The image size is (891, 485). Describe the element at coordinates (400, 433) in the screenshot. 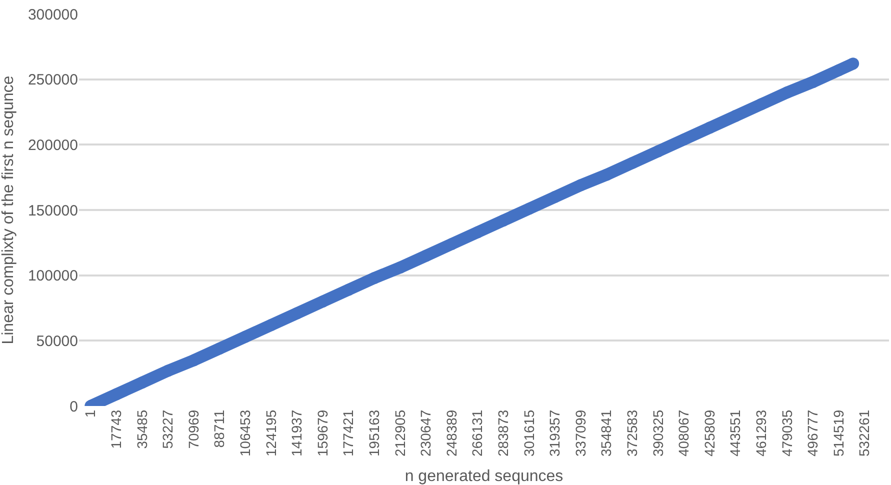

I see `x-tick-label: 212905` at that location.